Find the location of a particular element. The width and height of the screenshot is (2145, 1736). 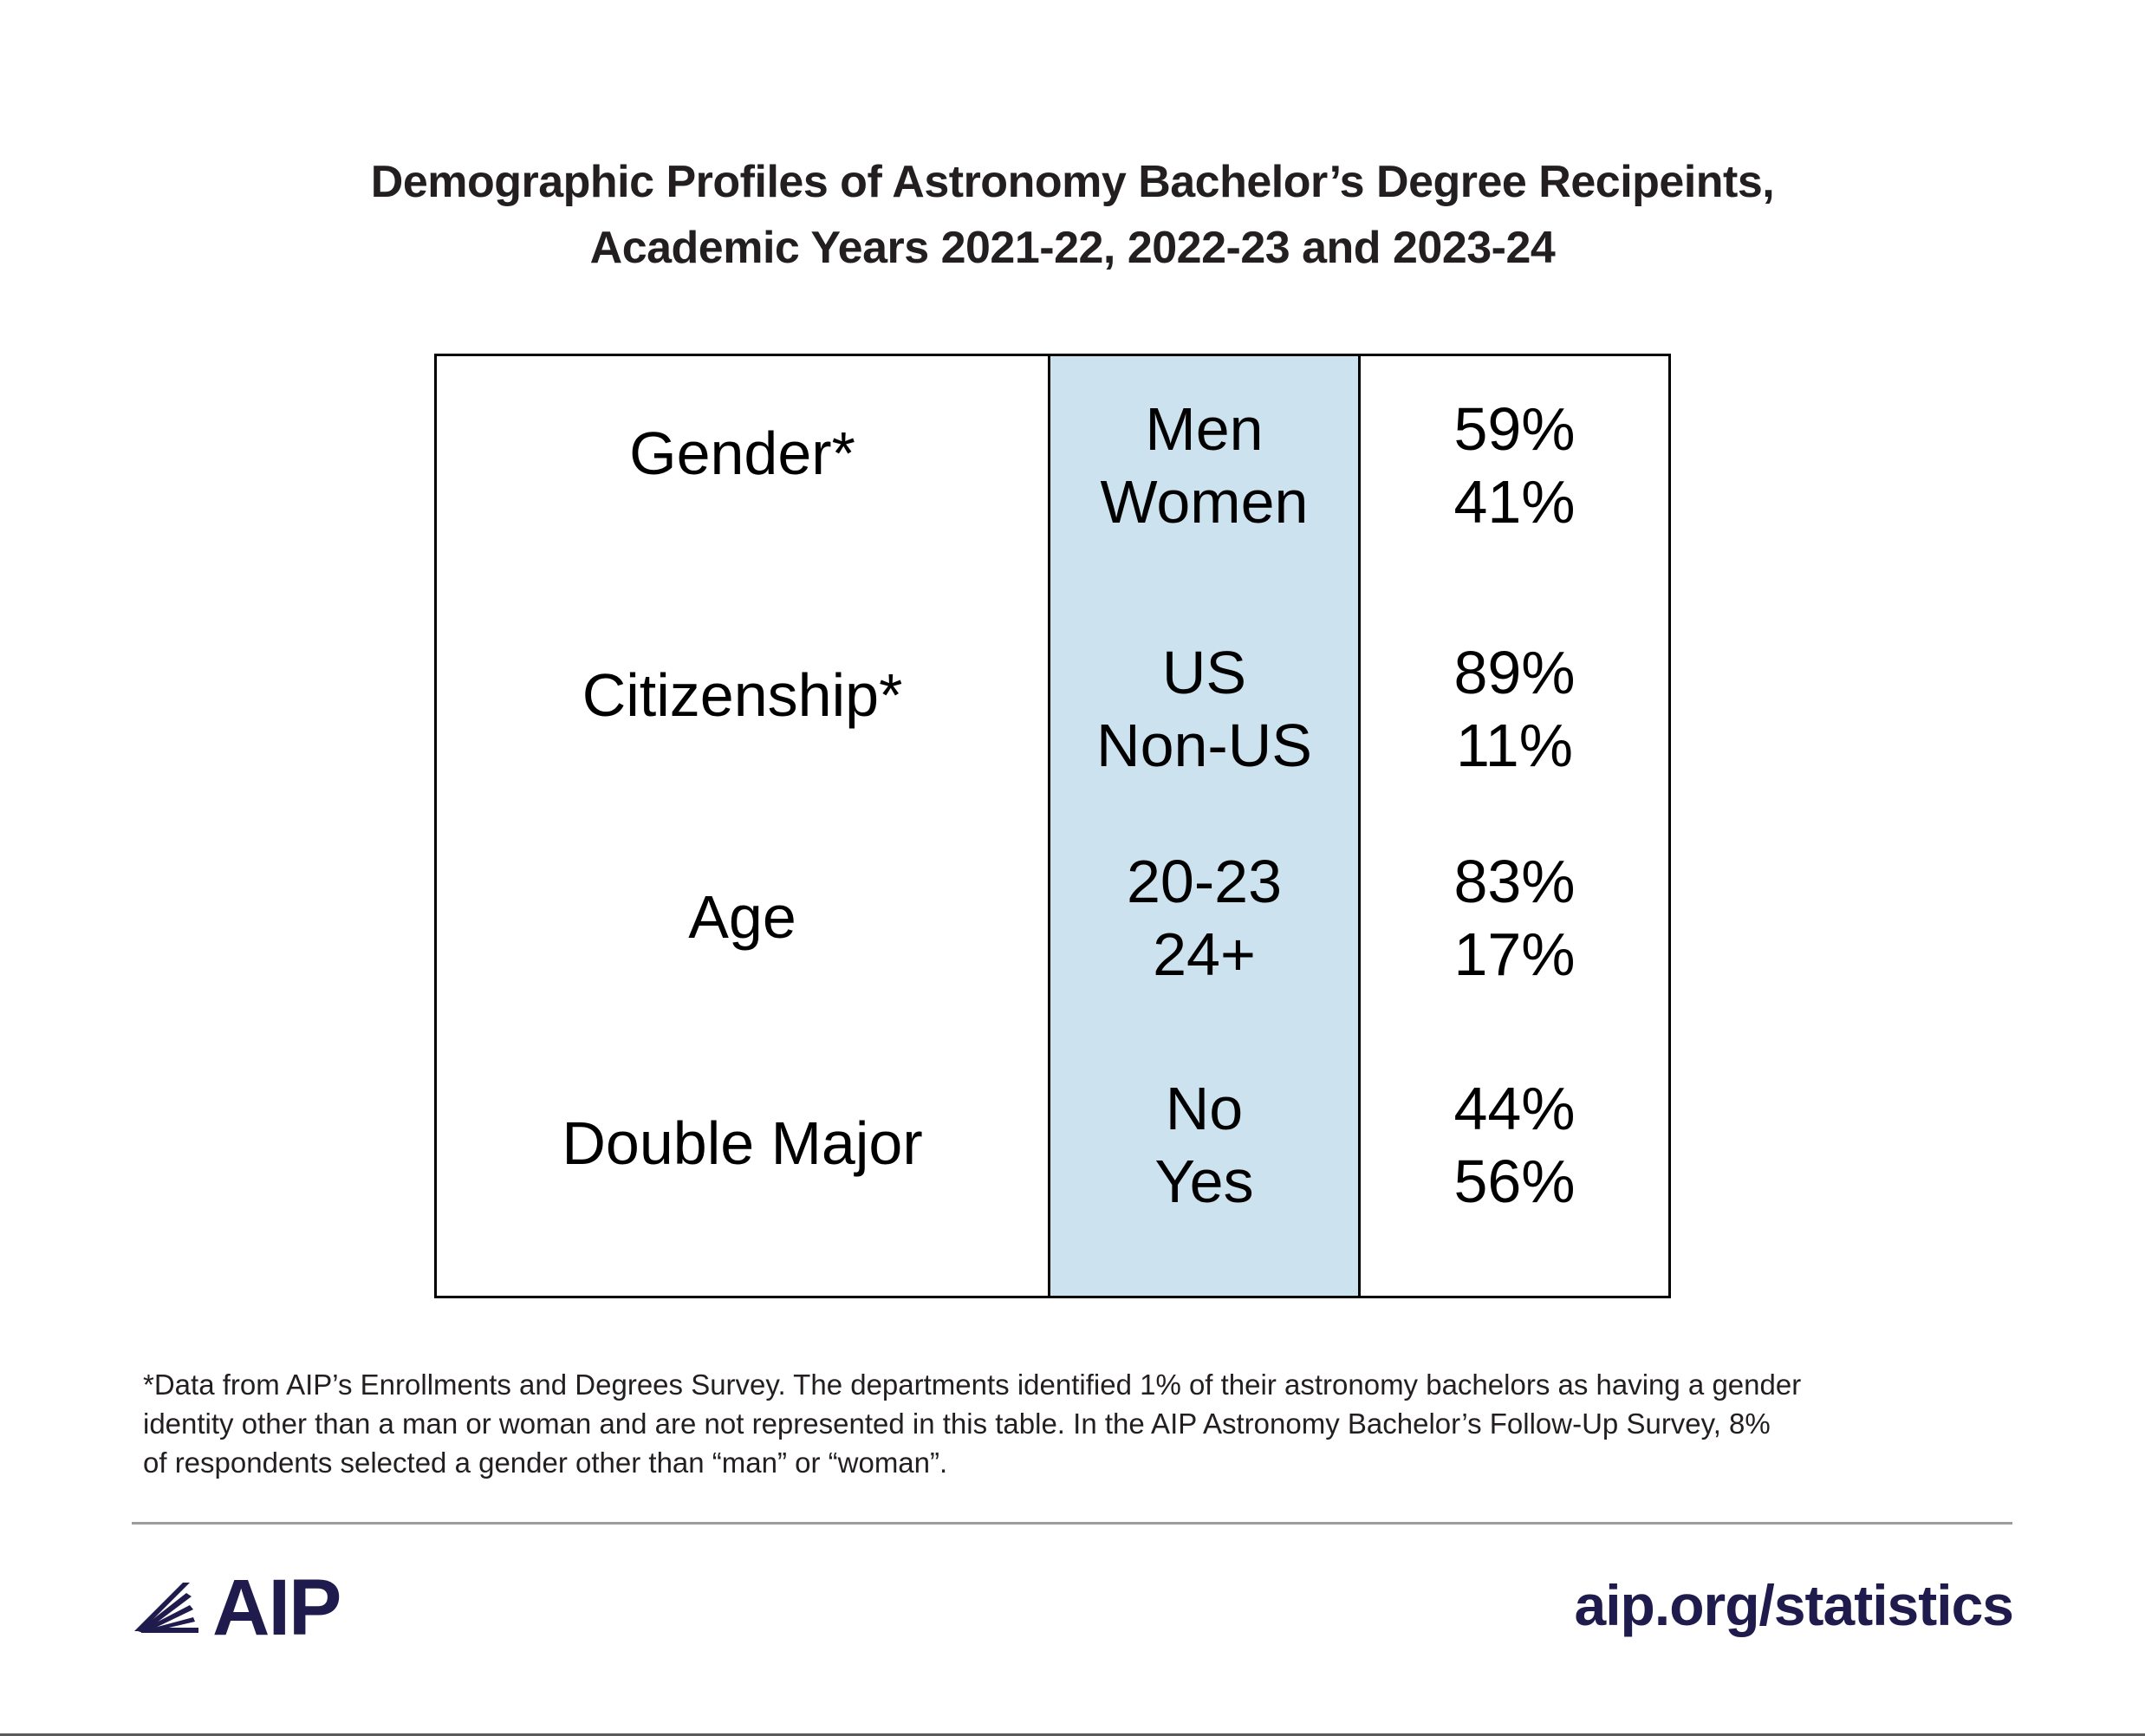

table-row-values: 83% 17% is located at coordinates (1514, 918).